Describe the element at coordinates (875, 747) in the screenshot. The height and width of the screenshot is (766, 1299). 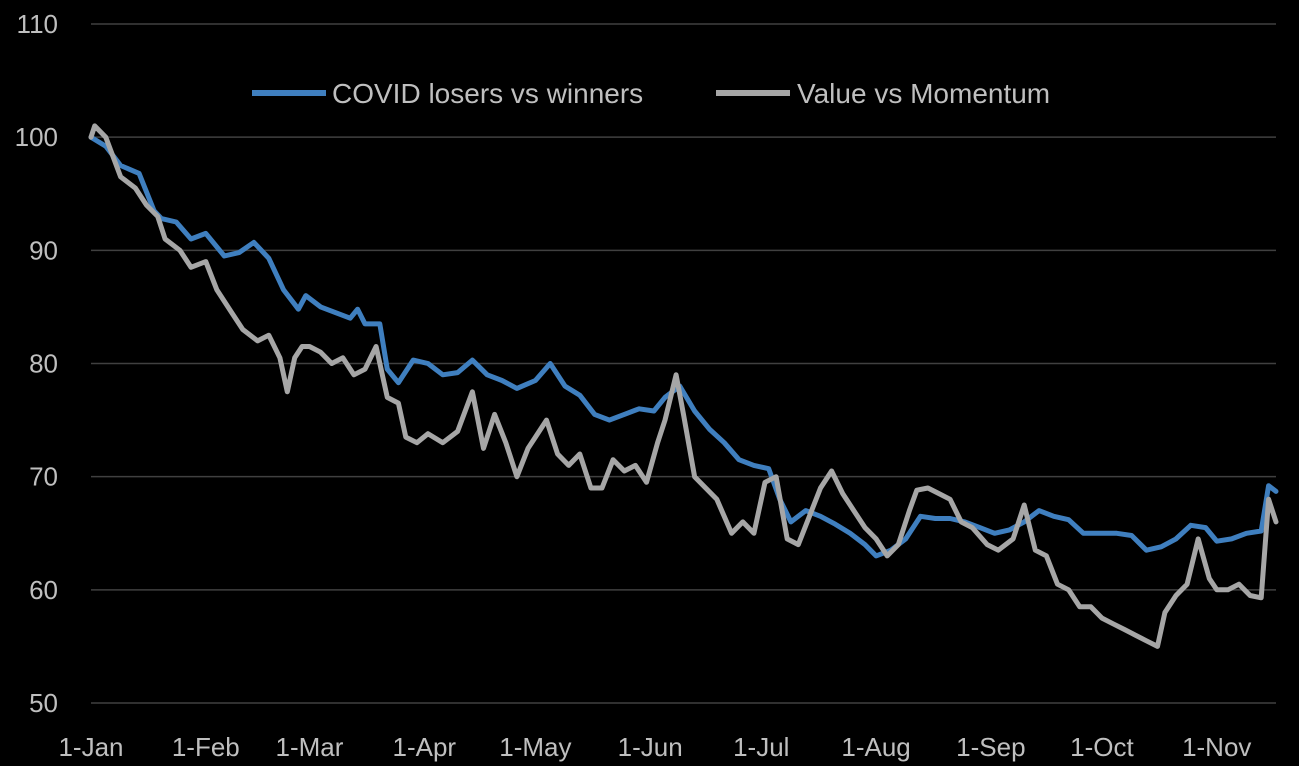
I see `x-tick-label-1-aug: 1-Aug` at that location.